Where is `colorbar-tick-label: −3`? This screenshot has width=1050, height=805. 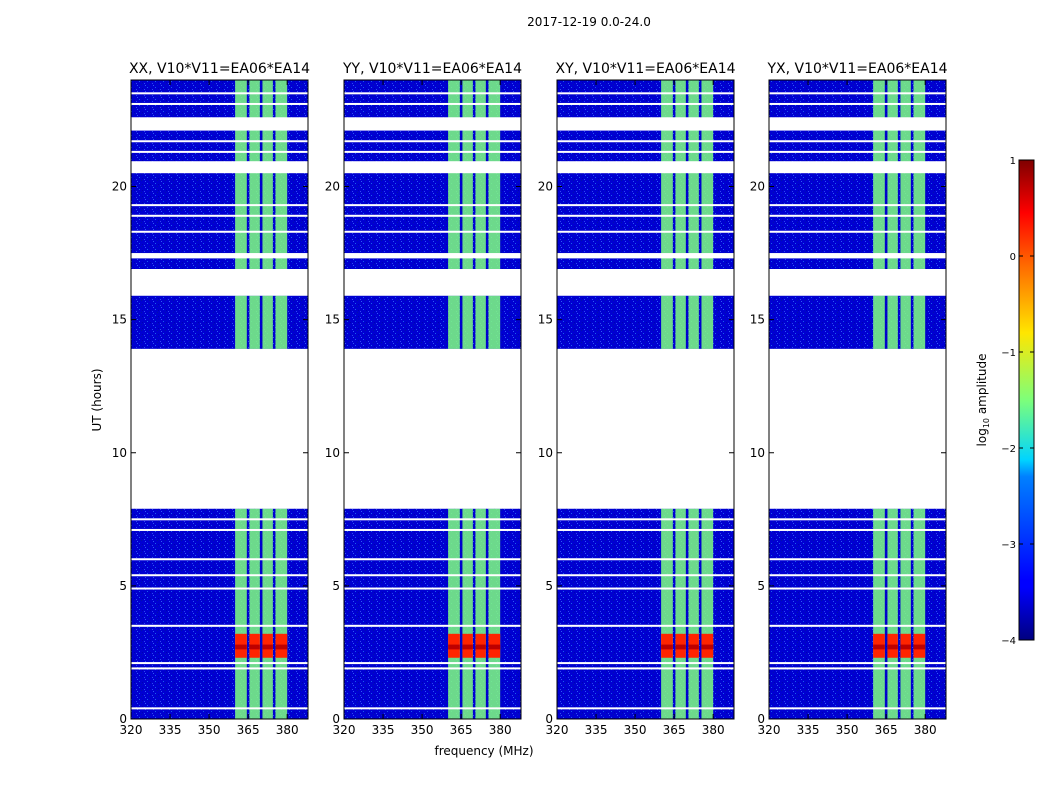
colorbar-tick-label: −3 is located at coordinates (1008, 545).